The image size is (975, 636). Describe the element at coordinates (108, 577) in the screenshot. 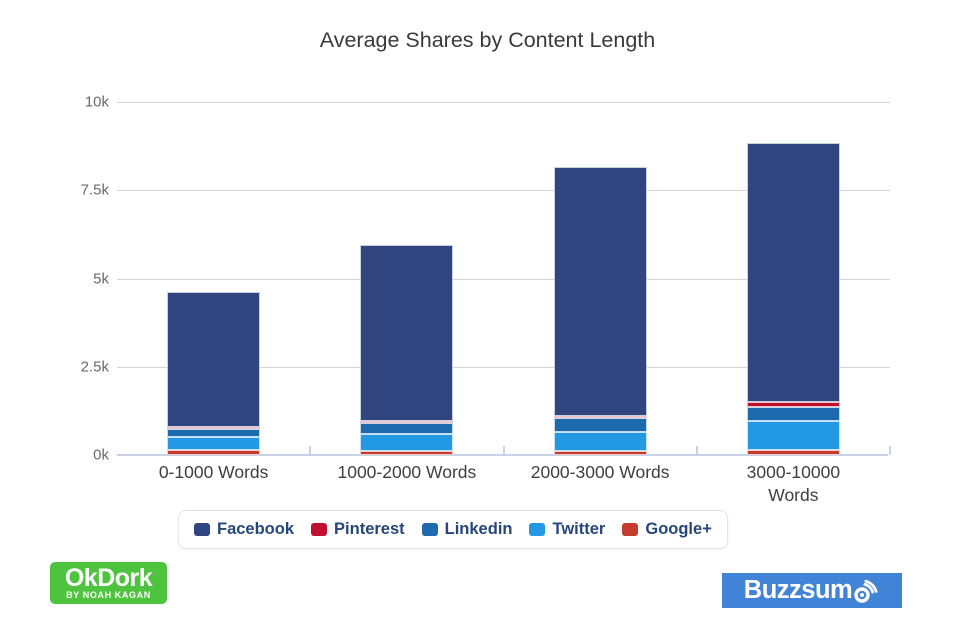

I see `okdork-logo-text: OkDork` at that location.